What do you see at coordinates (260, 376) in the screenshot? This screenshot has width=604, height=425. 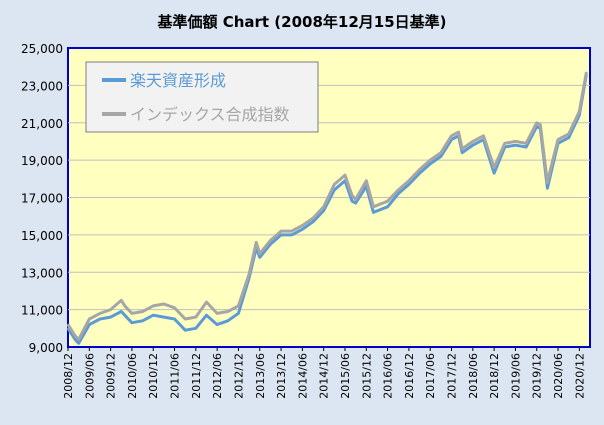 I see `x-tick-label: 2013/06` at bounding box center [260, 376].